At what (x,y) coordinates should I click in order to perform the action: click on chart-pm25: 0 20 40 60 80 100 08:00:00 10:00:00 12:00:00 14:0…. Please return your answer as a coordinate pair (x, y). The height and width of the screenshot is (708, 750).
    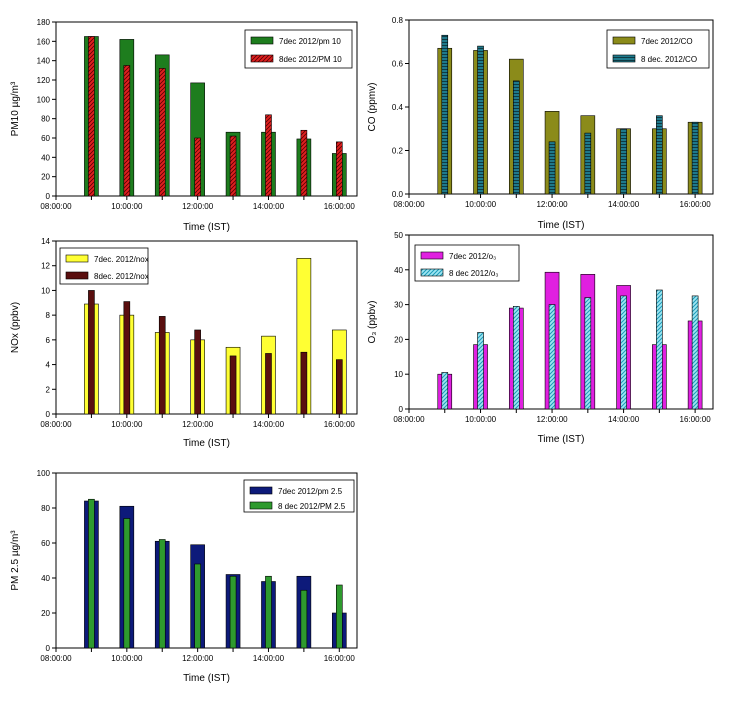
    Looking at the image, I should click on (184, 576).